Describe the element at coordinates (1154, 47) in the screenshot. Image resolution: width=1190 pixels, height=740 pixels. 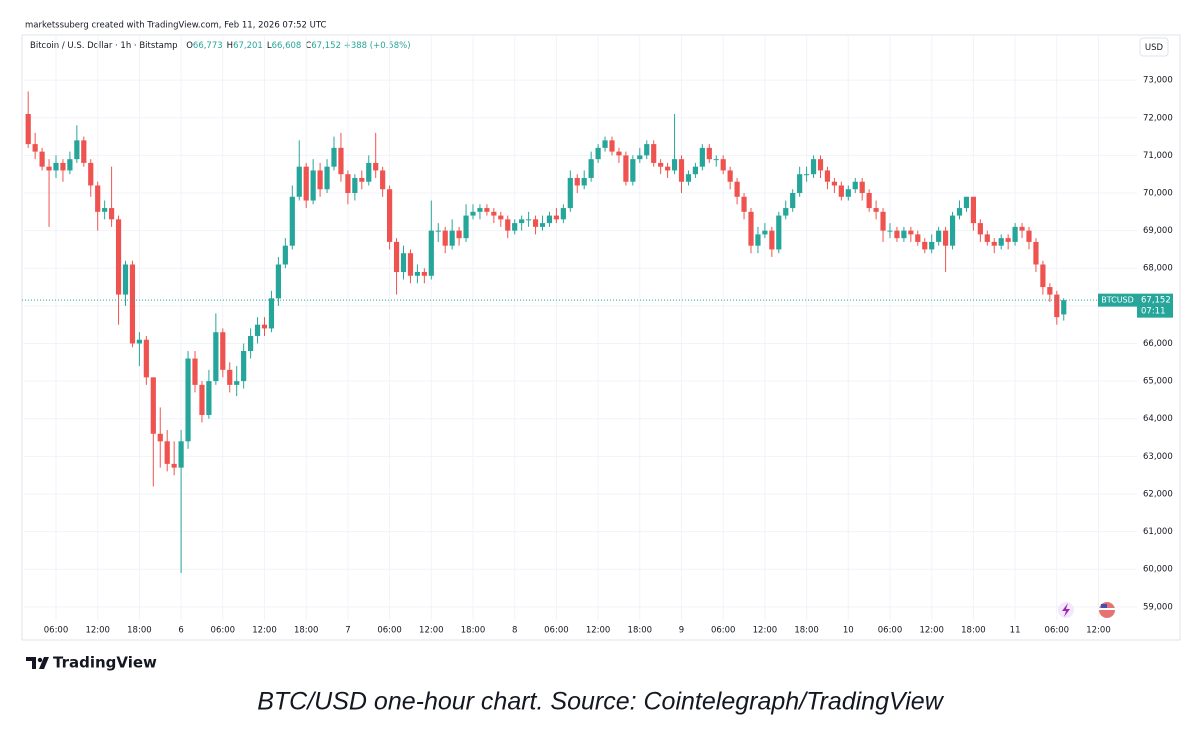
I see `currency-box` at that location.